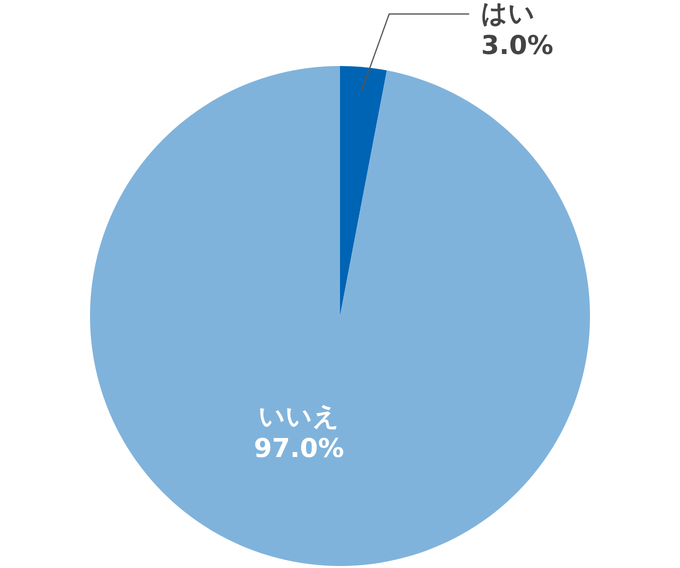  What do you see at coordinates (299, 417) in the screenshot?
I see `slice-label: いいえ` at bounding box center [299, 417].